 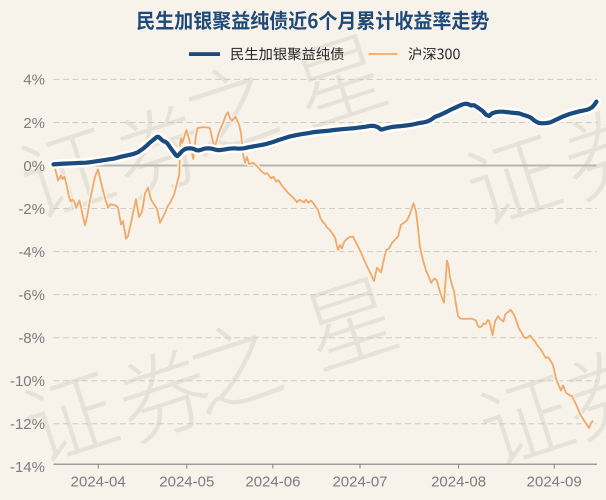 I want to click on svg-text: 2024-05, so click(x=186, y=482).